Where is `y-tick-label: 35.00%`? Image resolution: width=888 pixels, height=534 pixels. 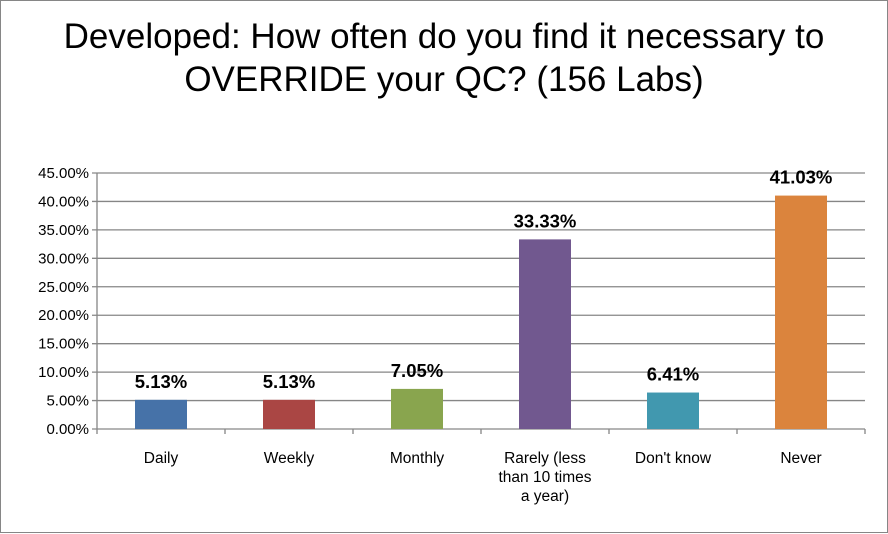 y-tick-label: 35.00% is located at coordinates (63, 230).